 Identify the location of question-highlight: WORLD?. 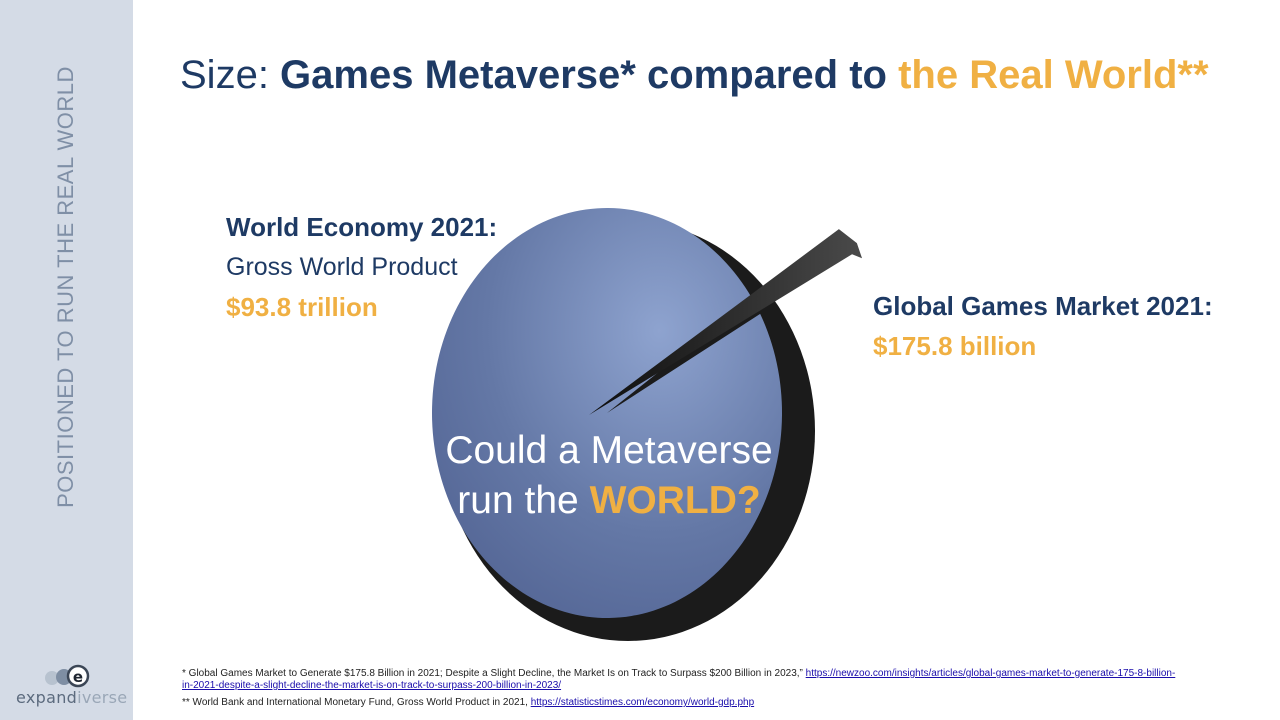
(675, 500).